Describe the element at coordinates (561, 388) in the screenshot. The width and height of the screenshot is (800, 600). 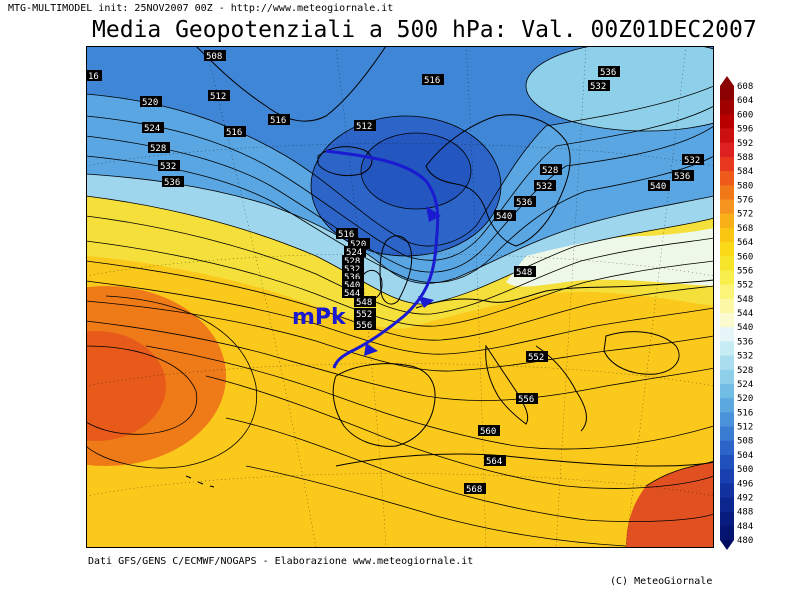
I see `coast-balkans` at that location.